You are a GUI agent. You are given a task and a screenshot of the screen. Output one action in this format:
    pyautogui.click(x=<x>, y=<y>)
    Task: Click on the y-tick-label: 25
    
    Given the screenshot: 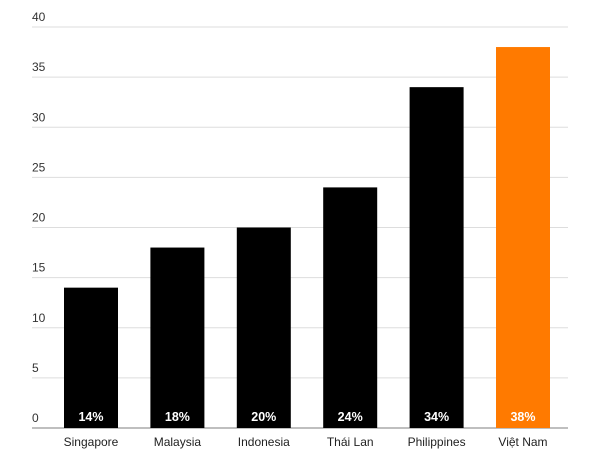 What is the action you would take?
    pyautogui.click(x=39, y=167)
    